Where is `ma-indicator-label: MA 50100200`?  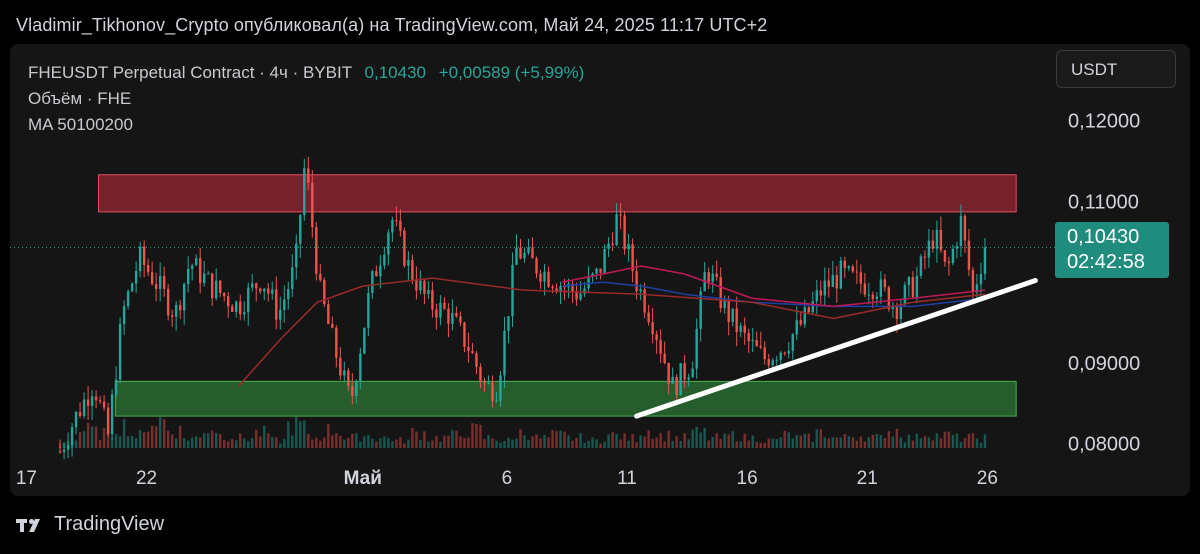 ma-indicator-label: MA 50100200 is located at coordinates (80, 124).